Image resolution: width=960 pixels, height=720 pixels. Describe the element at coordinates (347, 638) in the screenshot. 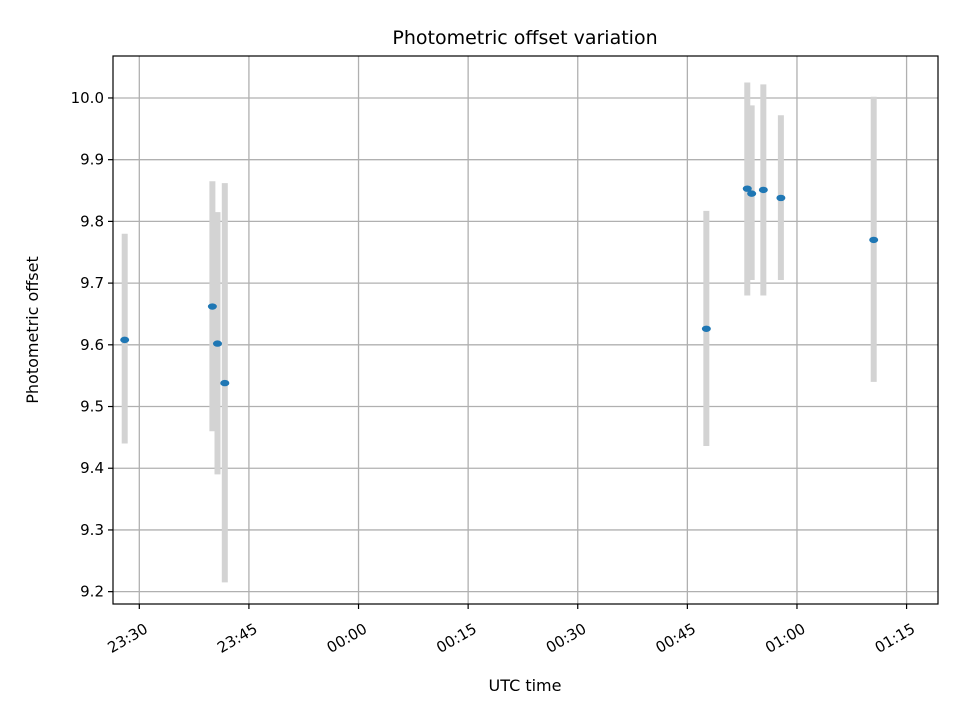

I see `x-tick-label: 00:00` at that location.